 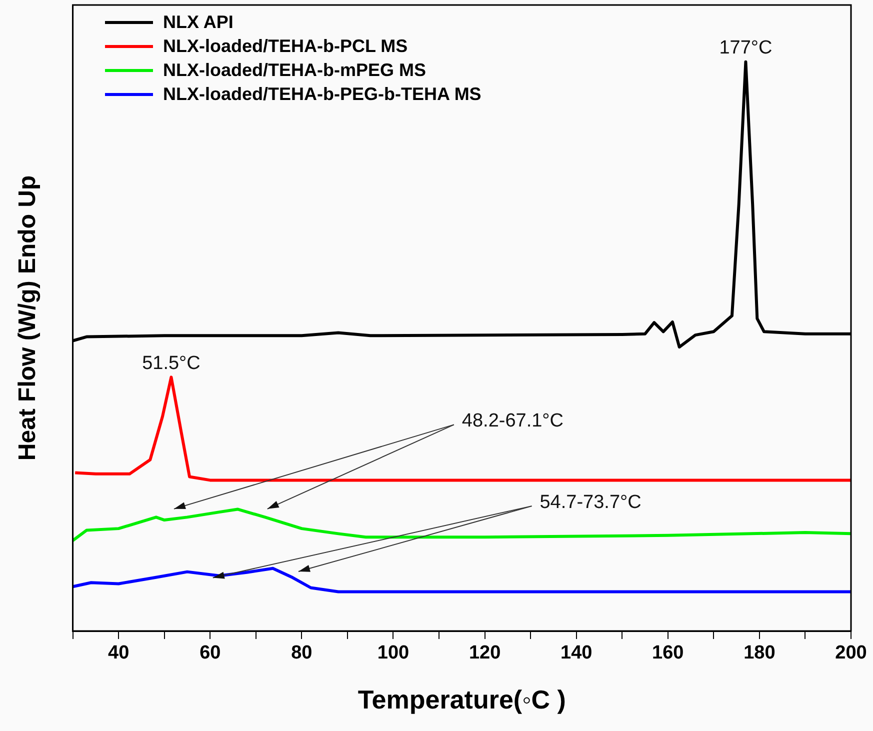 What do you see at coordinates (513, 421) in the screenshot?
I see `annotation: 48.2-67.1°C` at bounding box center [513, 421].